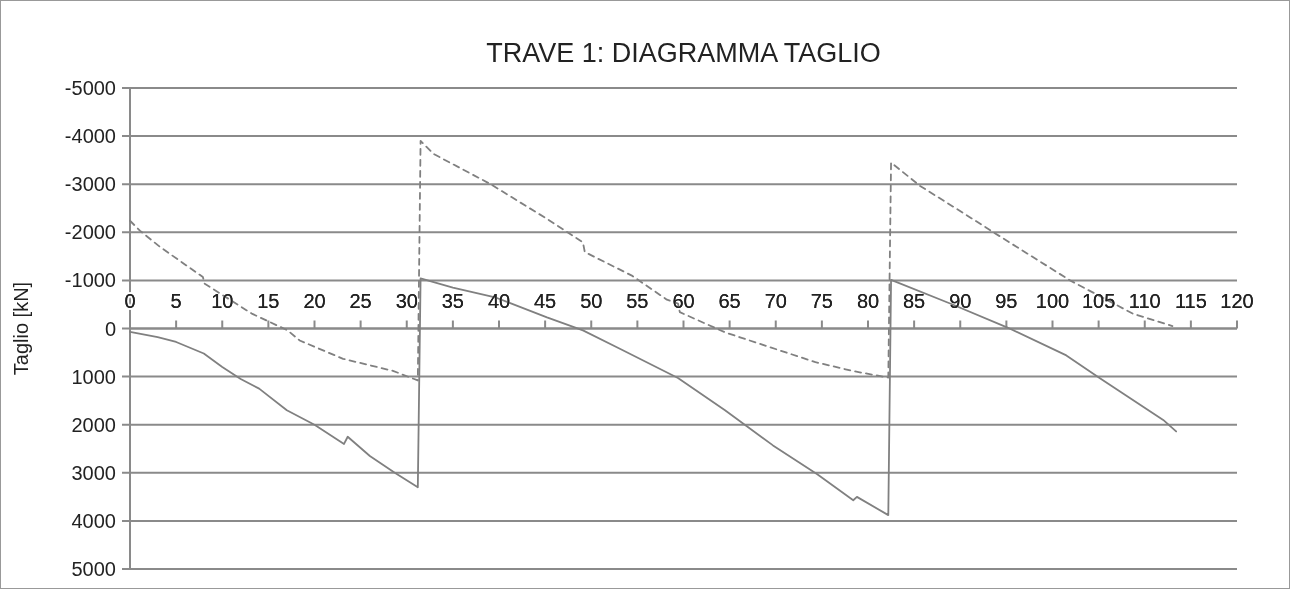  What do you see at coordinates (729, 300) in the screenshot?
I see `x-tick-label: 65` at bounding box center [729, 300].